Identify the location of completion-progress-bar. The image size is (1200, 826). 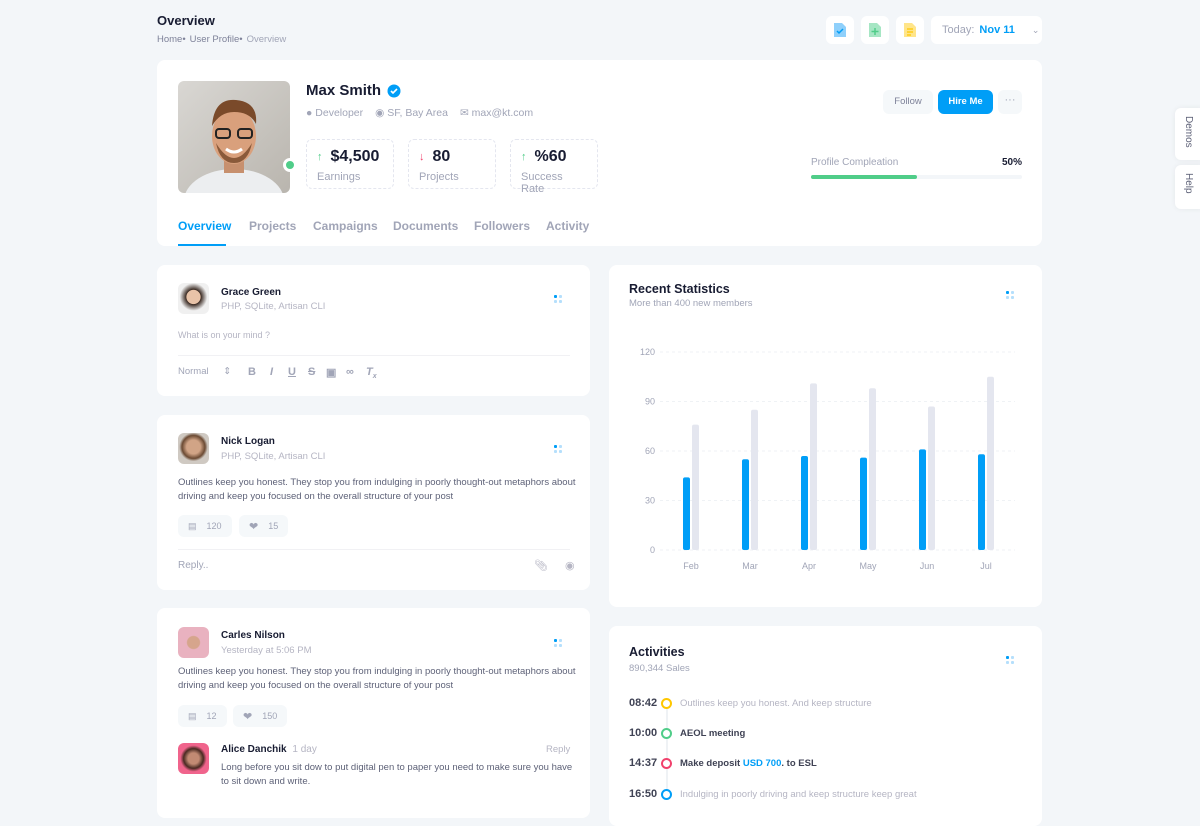
(916, 177).